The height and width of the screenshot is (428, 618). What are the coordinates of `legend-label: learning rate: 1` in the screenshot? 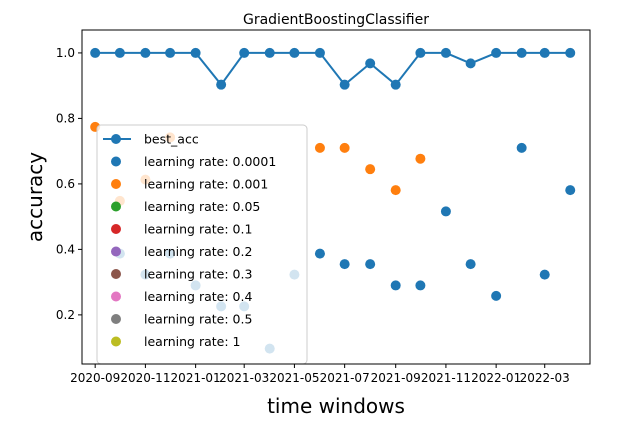 It's located at (192, 341).